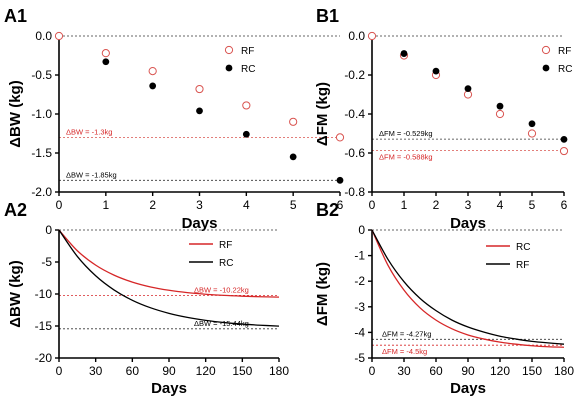 The width and height of the screenshot is (574, 400). I want to click on panel-label: A2, so click(15, 210).